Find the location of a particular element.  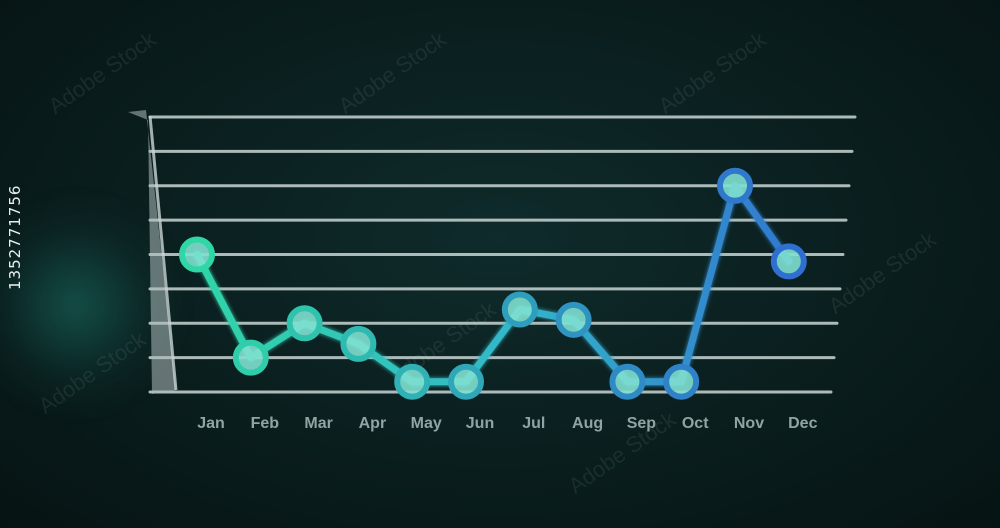

data-point-nov is located at coordinates (735, 185).